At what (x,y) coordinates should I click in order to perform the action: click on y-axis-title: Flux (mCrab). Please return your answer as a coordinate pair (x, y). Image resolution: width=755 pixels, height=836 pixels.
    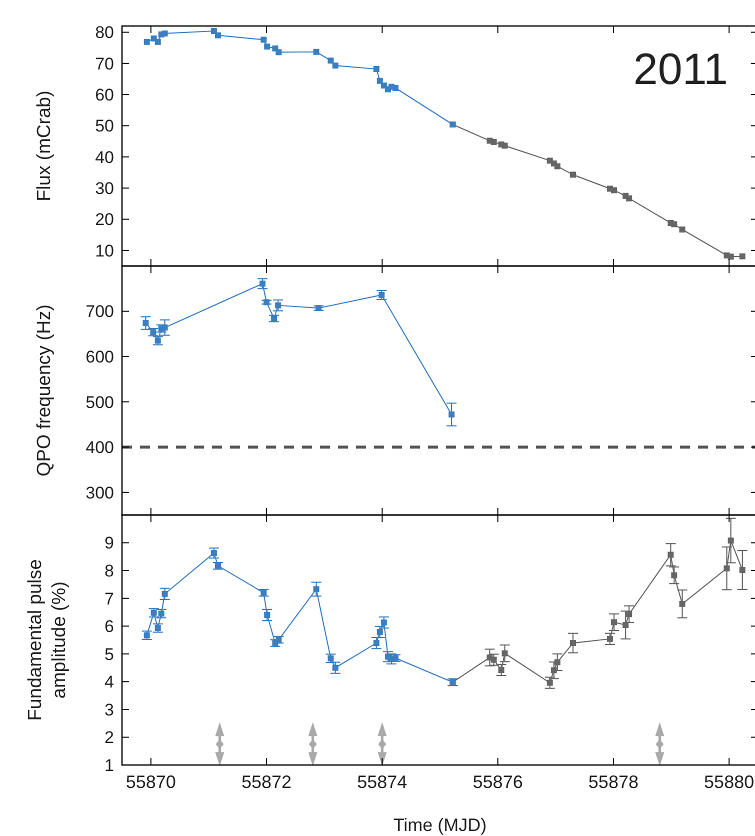
    Looking at the image, I should click on (44, 146).